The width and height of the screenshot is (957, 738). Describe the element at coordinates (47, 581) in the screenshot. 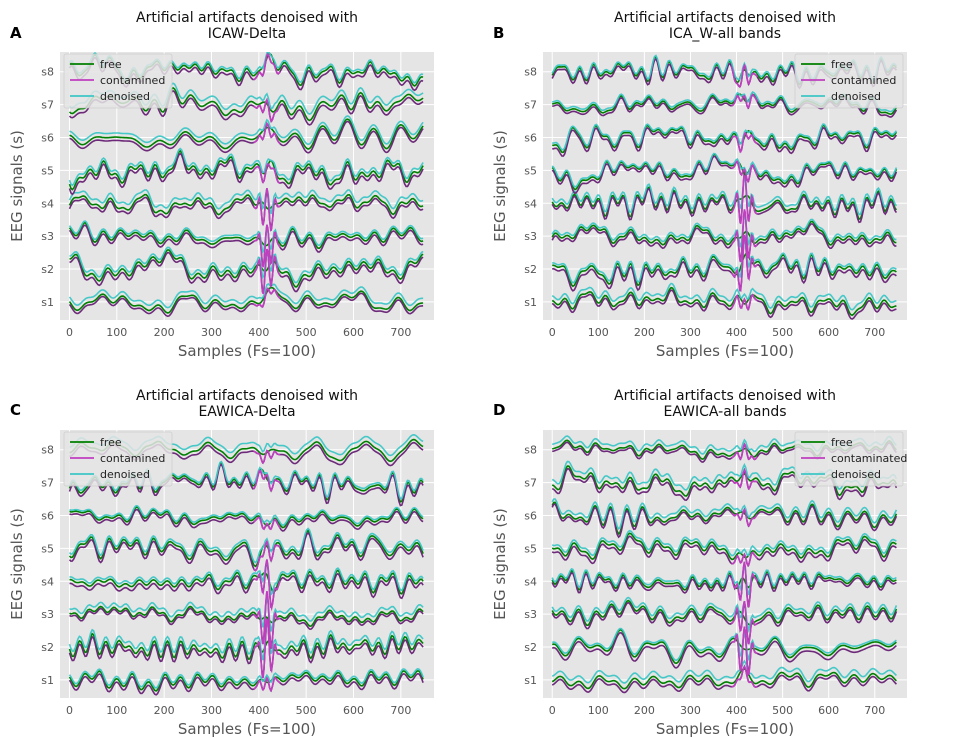

I see `y-tick-label: s4` at that location.